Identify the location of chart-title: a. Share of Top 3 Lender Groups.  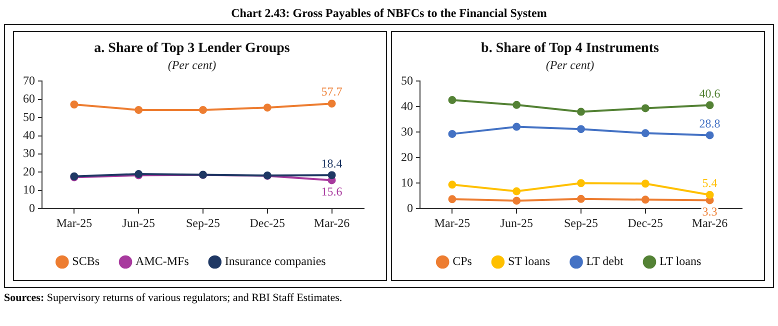
(192, 48).